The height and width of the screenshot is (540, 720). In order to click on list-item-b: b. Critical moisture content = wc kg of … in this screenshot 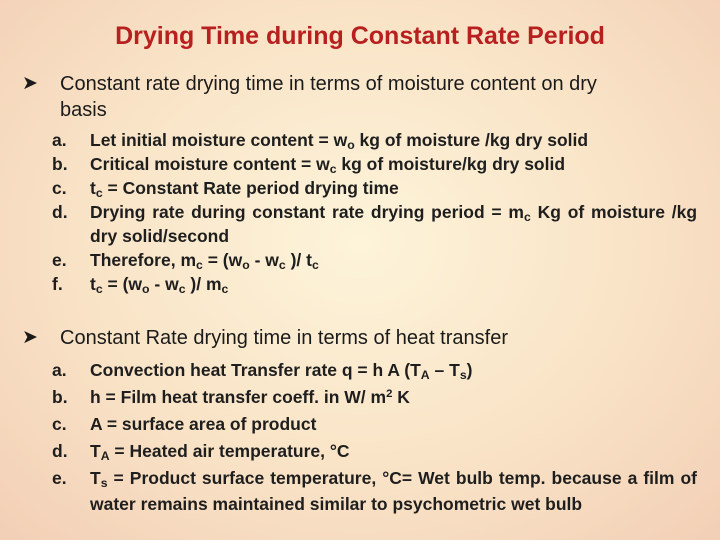, I will do `click(309, 165)`.